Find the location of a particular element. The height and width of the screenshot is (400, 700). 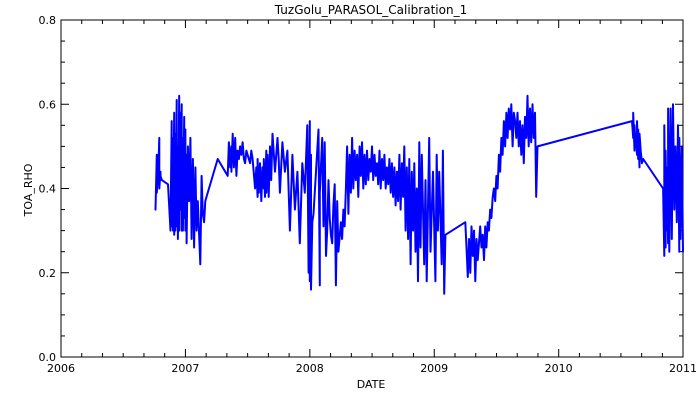

x-tick-label: 2008 is located at coordinates (310, 368).